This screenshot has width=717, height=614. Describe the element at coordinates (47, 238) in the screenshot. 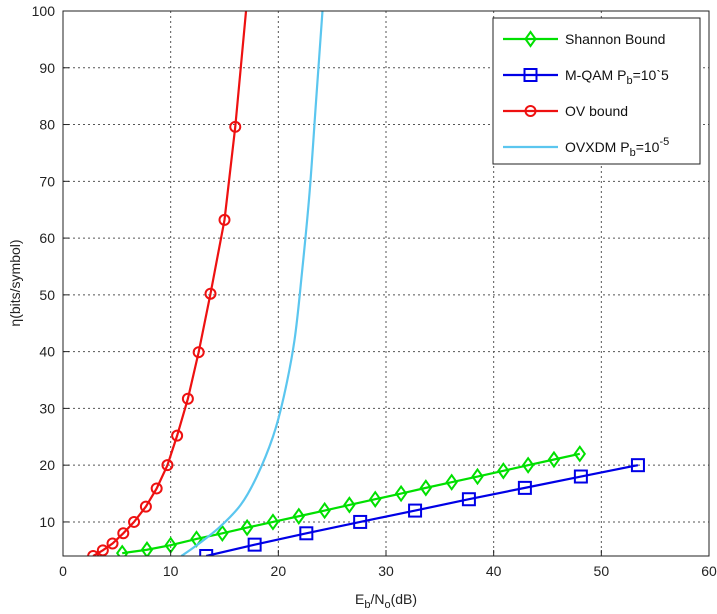

I see `y-tick-label: 60` at that location.